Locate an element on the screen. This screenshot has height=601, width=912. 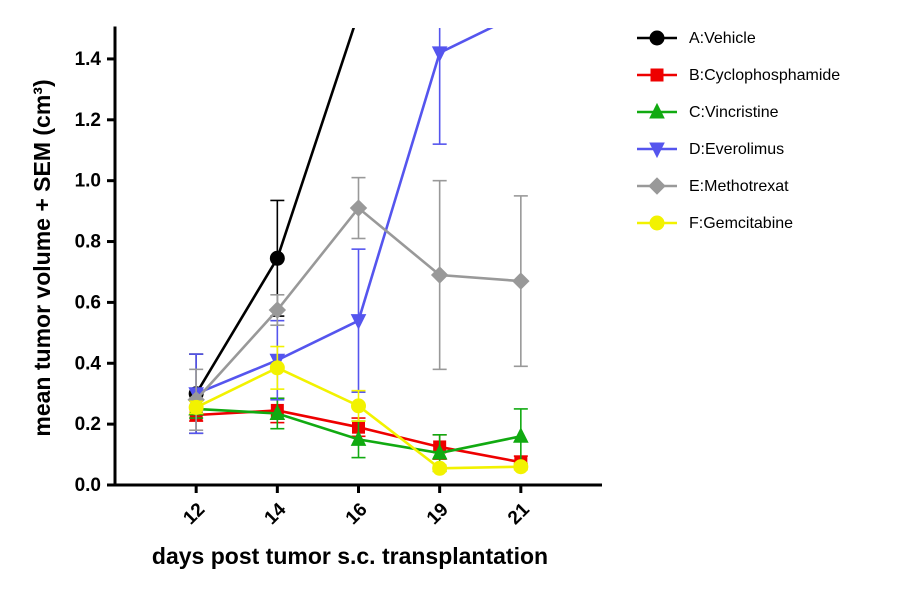
legend-label: B:Cyclophosphamide is located at coordinates (764, 75).